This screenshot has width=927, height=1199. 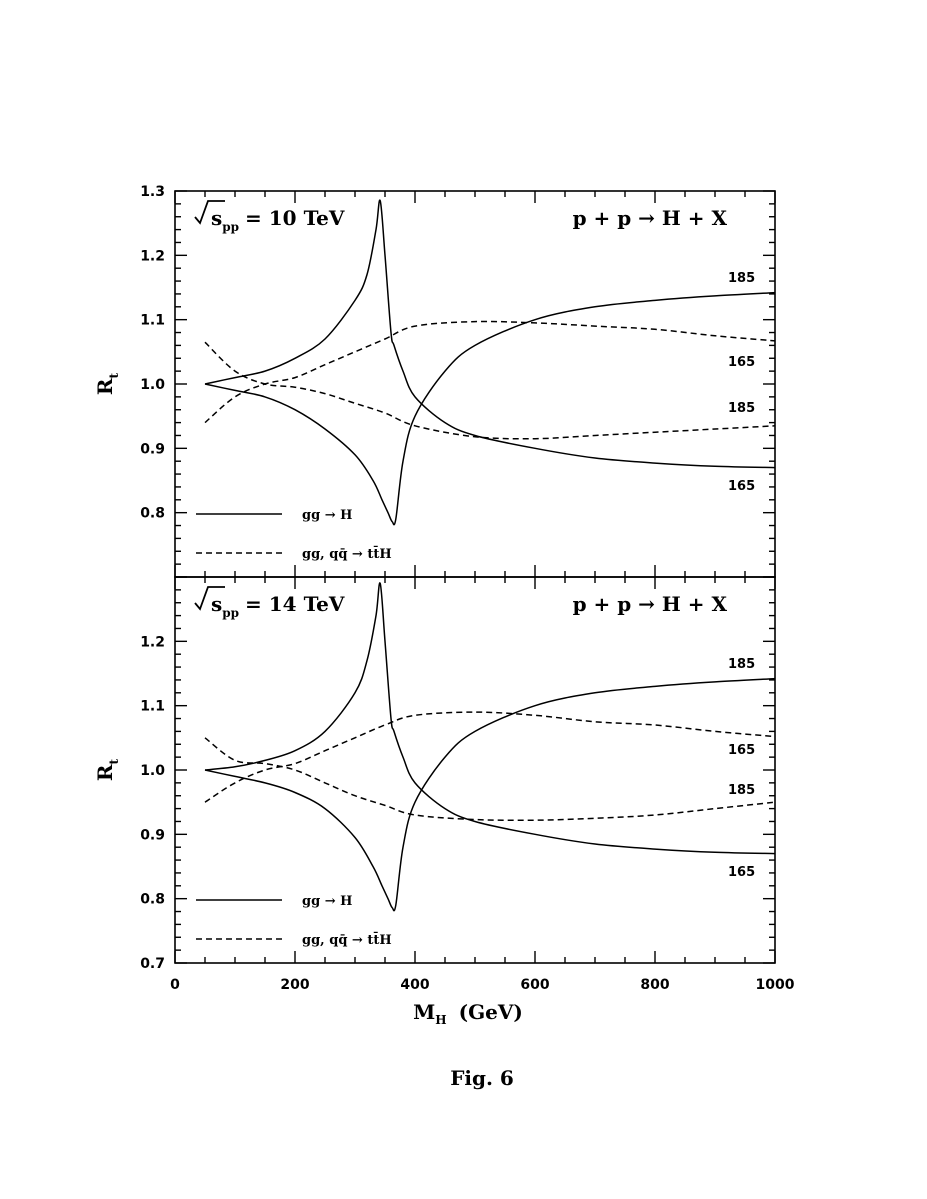 I want to click on x-tick-label: 1000, so click(x=775, y=985).